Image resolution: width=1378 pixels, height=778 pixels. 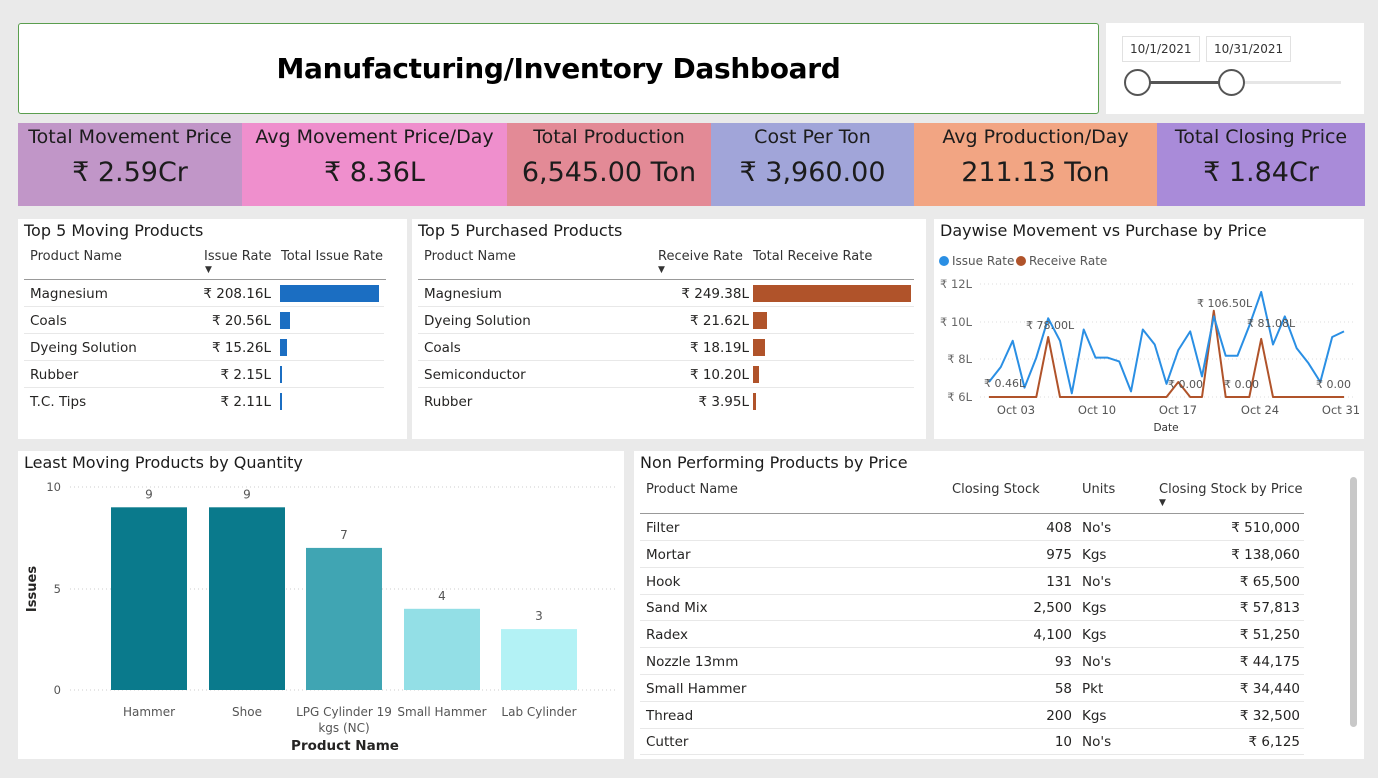 I want to click on product-name-cell: Nozzle 13mm, so click(x=692, y=662).